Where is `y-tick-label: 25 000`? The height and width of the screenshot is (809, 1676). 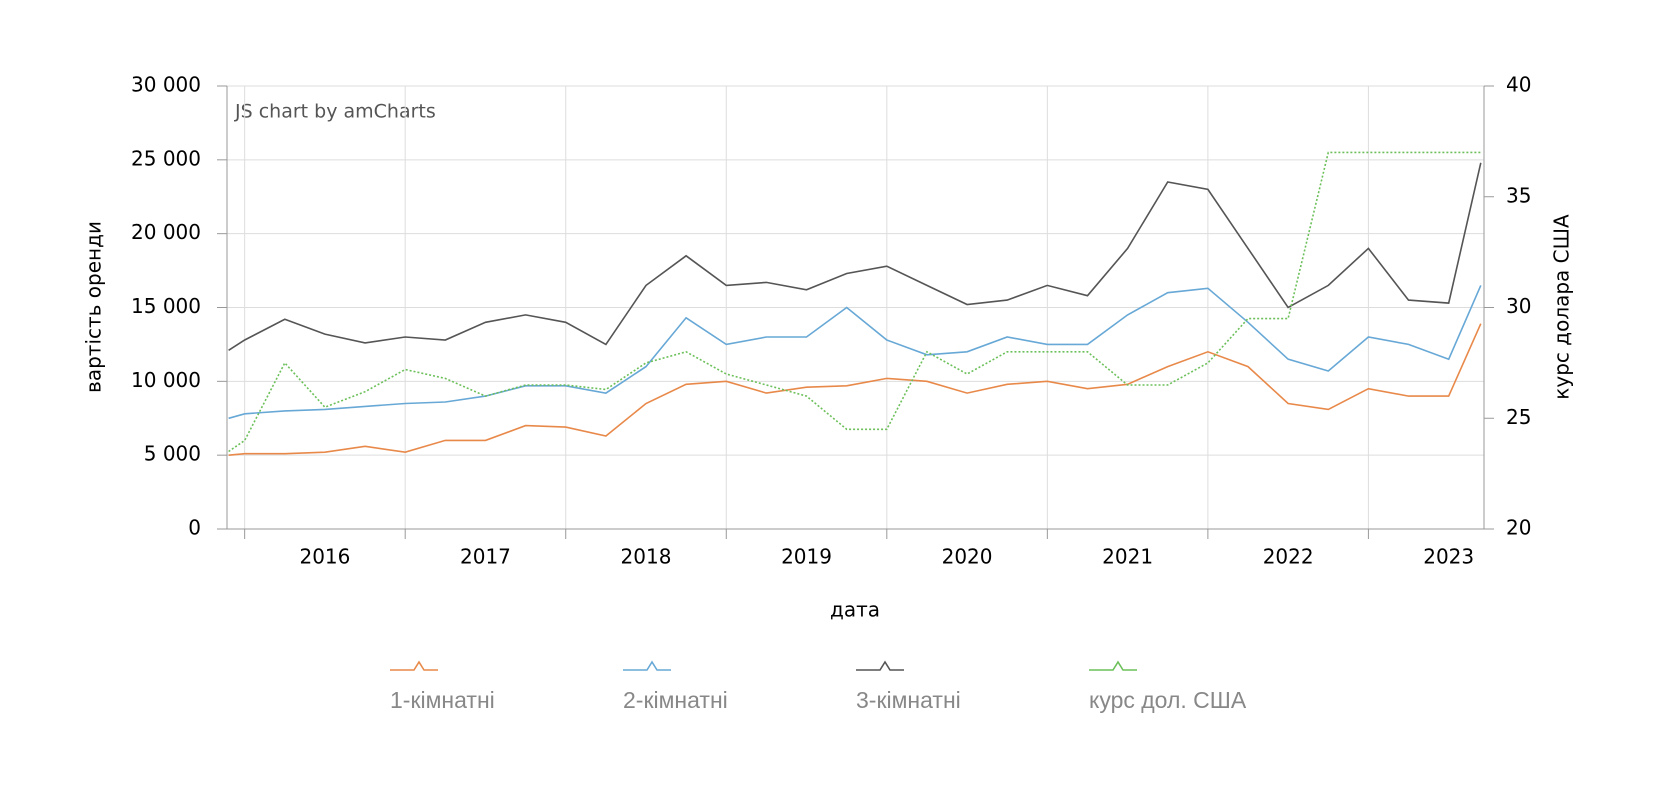
y-tick-label: 25 000 is located at coordinates (166, 158).